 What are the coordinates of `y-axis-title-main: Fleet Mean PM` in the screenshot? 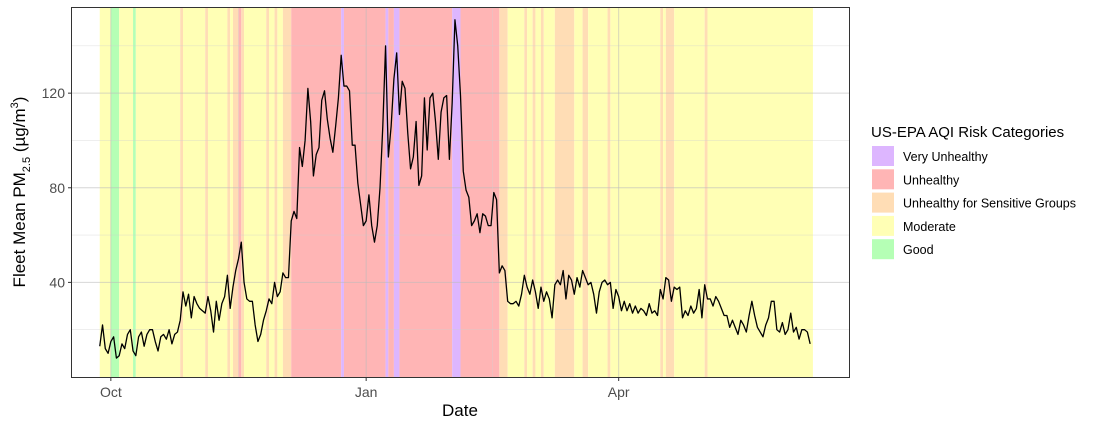 It's located at (19, 229).